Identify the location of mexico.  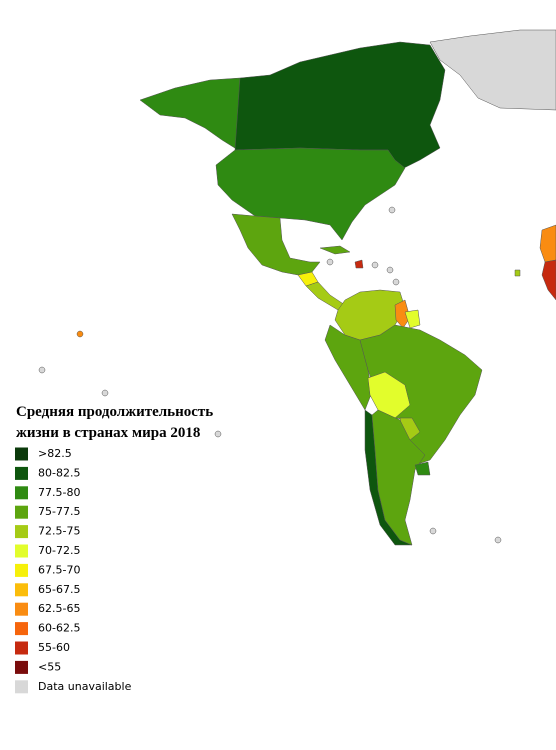
(276, 244).